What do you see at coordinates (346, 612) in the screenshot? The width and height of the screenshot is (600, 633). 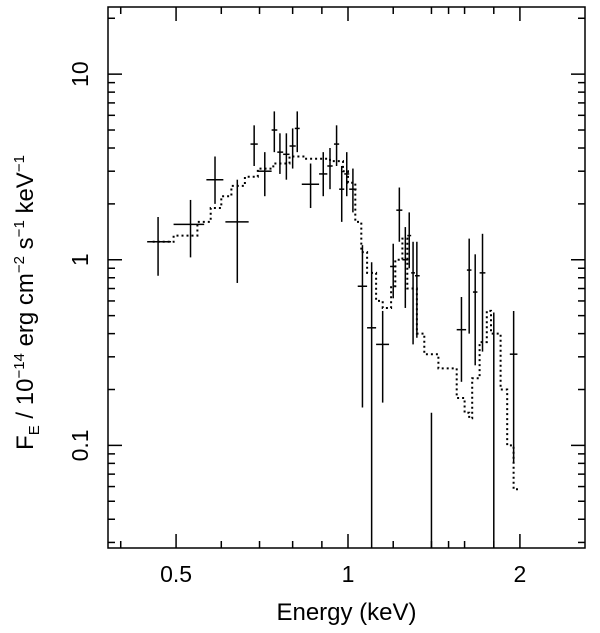 I see `x-axis-title: Energy (keV)` at bounding box center [346, 612].